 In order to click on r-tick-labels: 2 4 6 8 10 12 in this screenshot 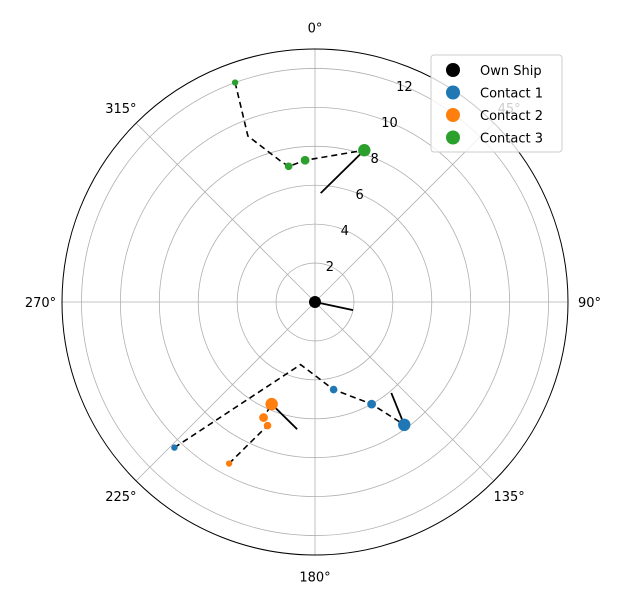, I will do `click(369, 177)`.